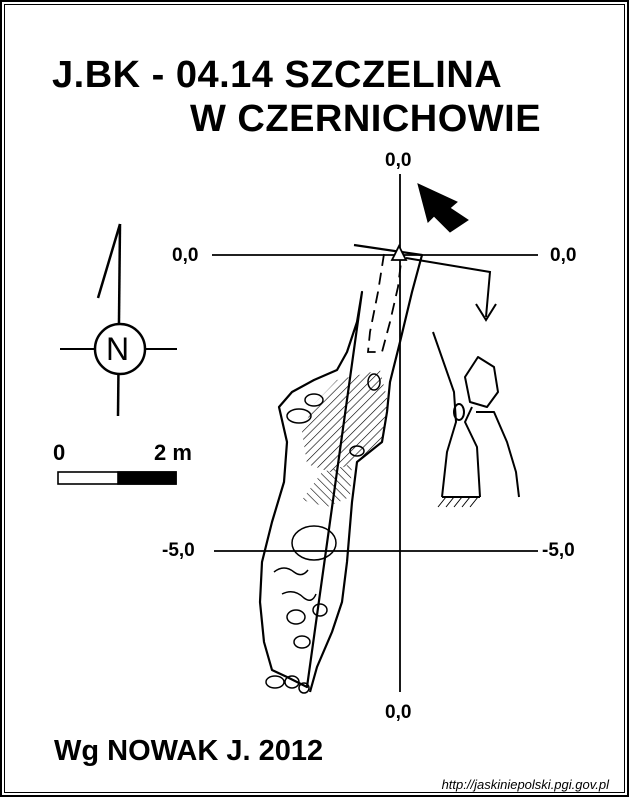 Image resolution: width=629 pixels, height=797 pixels. Describe the element at coordinates (399, 252) in the screenshot. I see `survey-station-marker` at that location.